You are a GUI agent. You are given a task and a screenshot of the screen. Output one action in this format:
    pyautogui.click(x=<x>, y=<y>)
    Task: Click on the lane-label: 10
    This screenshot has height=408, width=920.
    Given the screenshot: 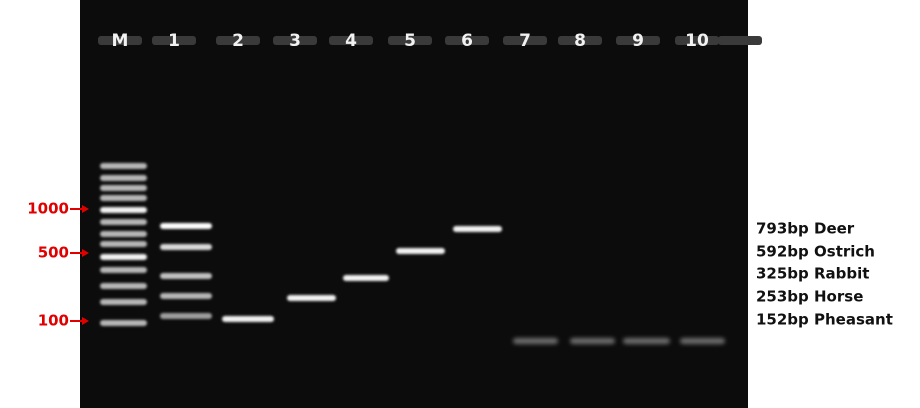 What is the action you would take?
    pyautogui.click(x=697, y=41)
    